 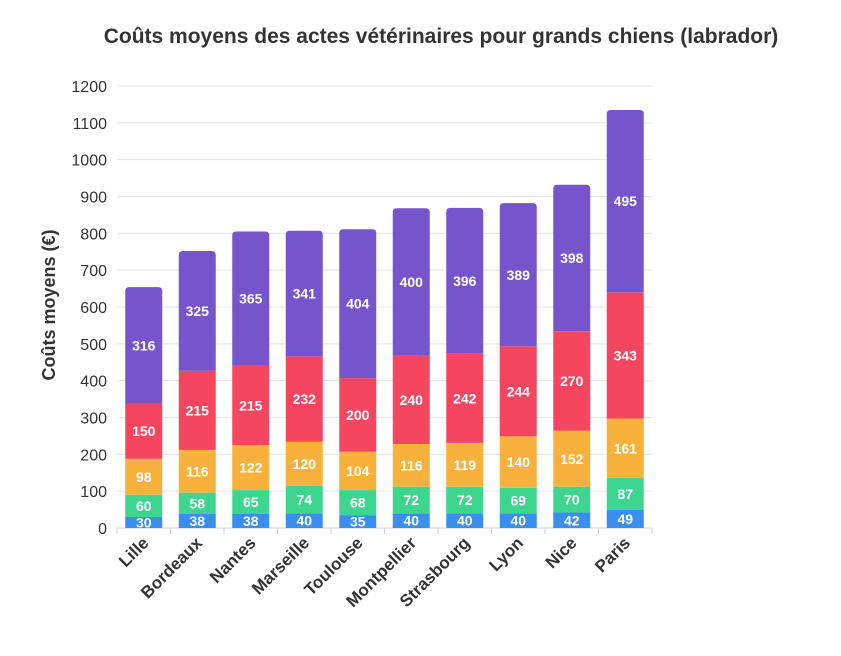 I want to click on y-tick-label: 800, so click(x=93, y=234).